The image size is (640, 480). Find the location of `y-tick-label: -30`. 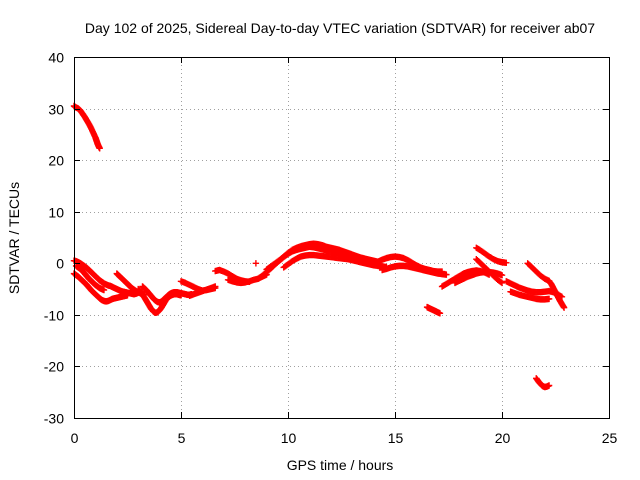

y-tick-label: -30 is located at coordinates (54, 419).